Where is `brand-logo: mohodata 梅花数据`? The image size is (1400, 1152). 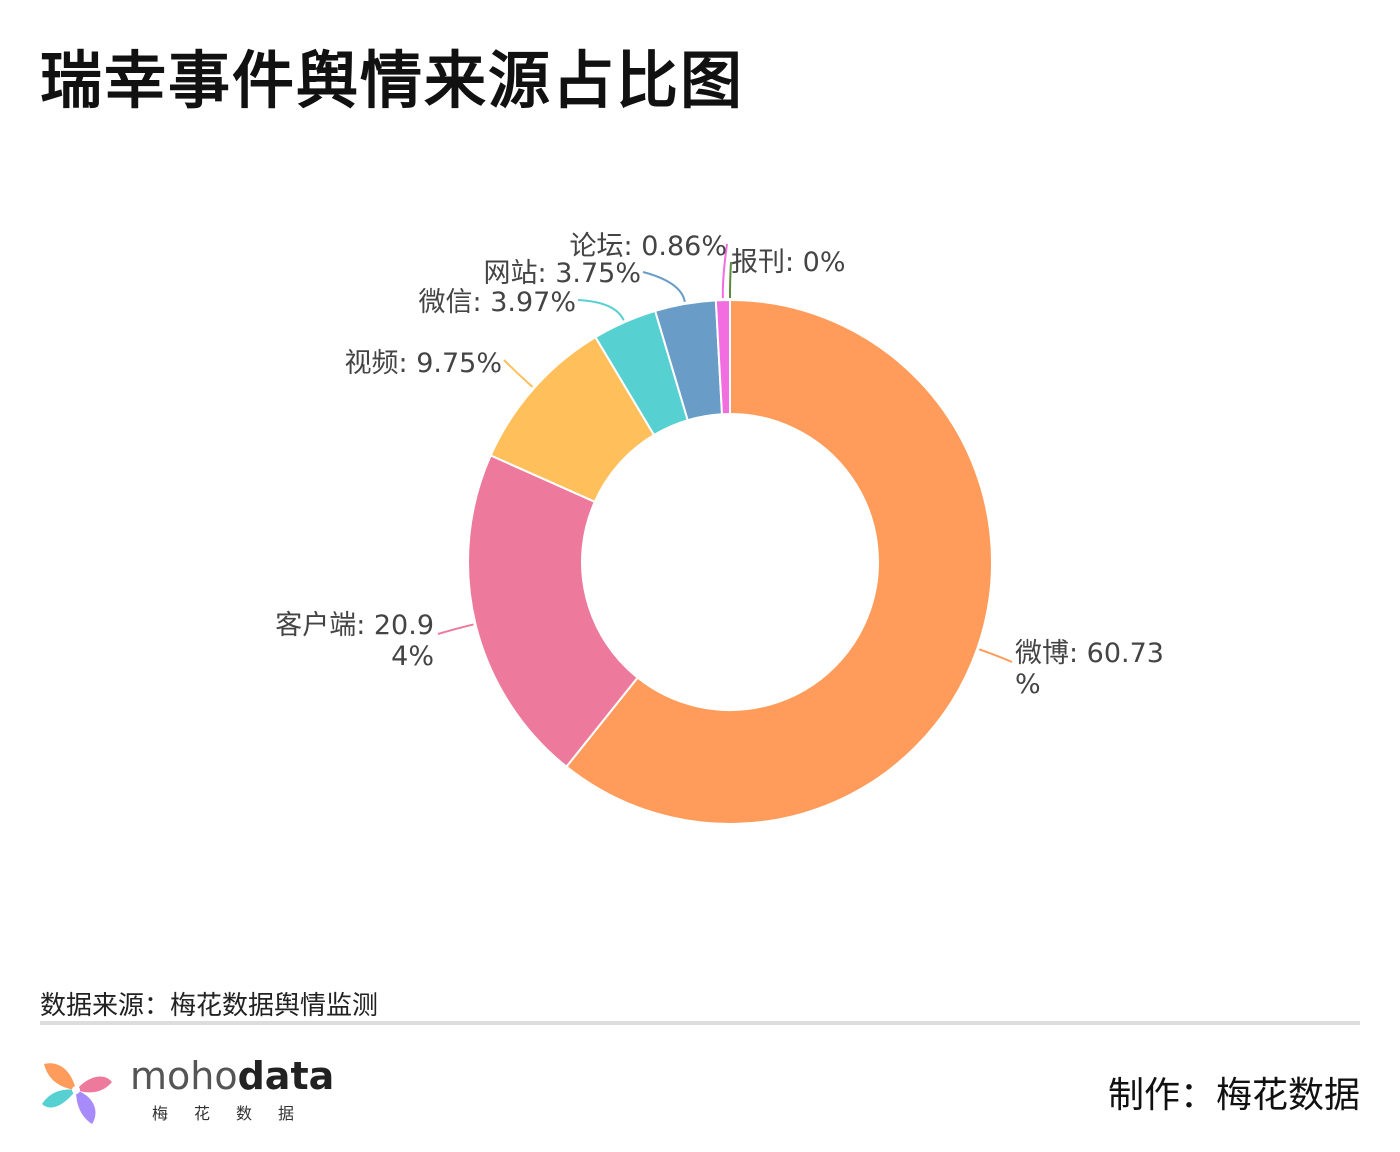 brand-logo: mohodata 梅花数据 is located at coordinates (198, 1090).